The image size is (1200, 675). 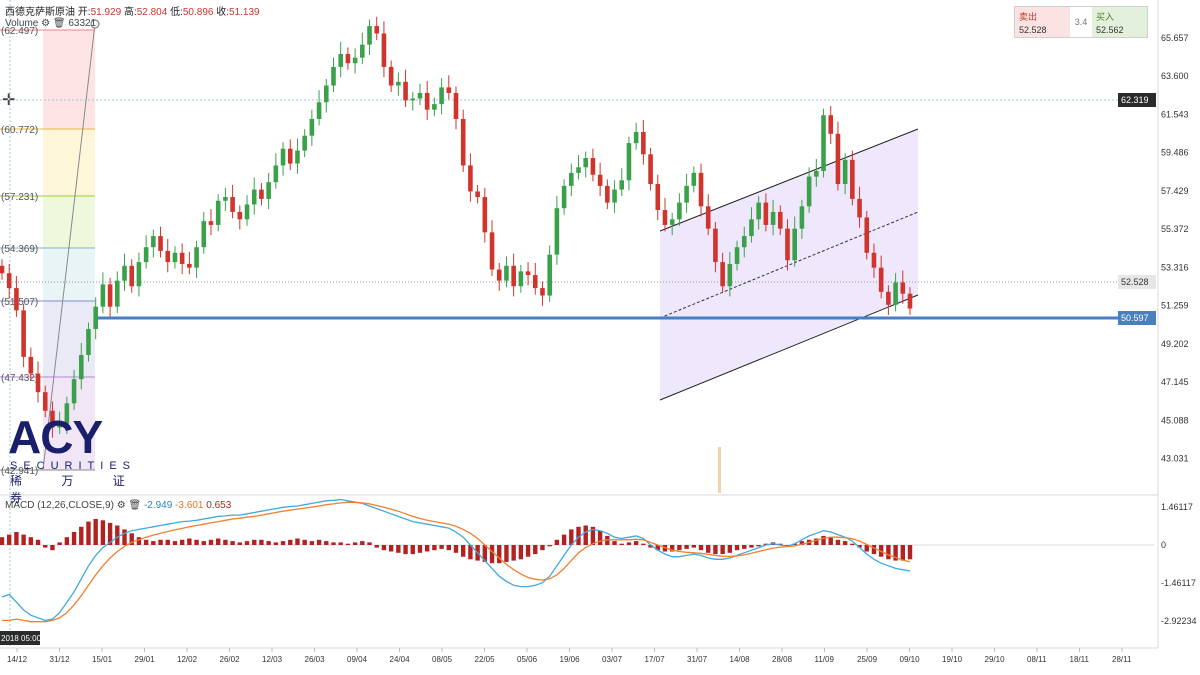 I want to click on fib-level-label: (62.497), so click(x=19, y=31).